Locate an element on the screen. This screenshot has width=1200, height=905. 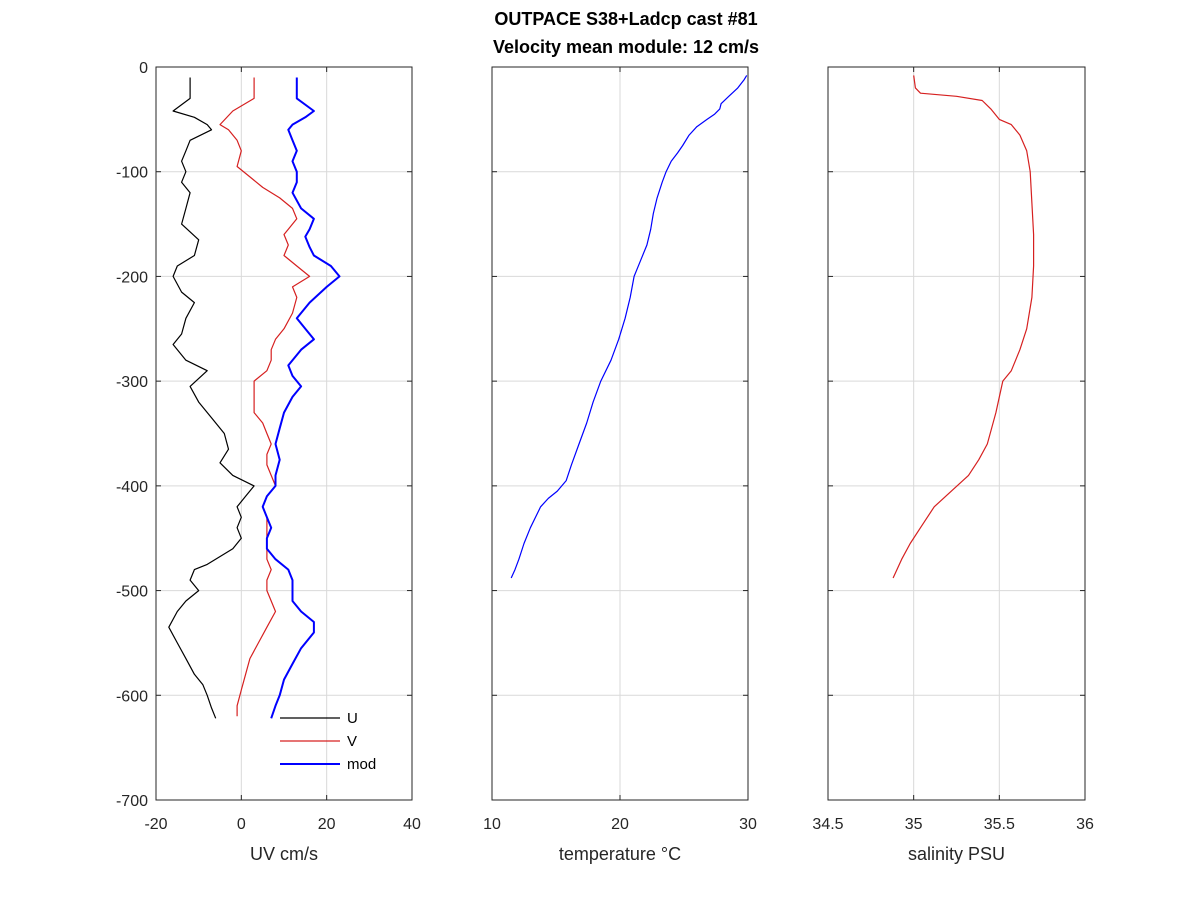
y-tick-label: -700 is located at coordinates (132, 801).